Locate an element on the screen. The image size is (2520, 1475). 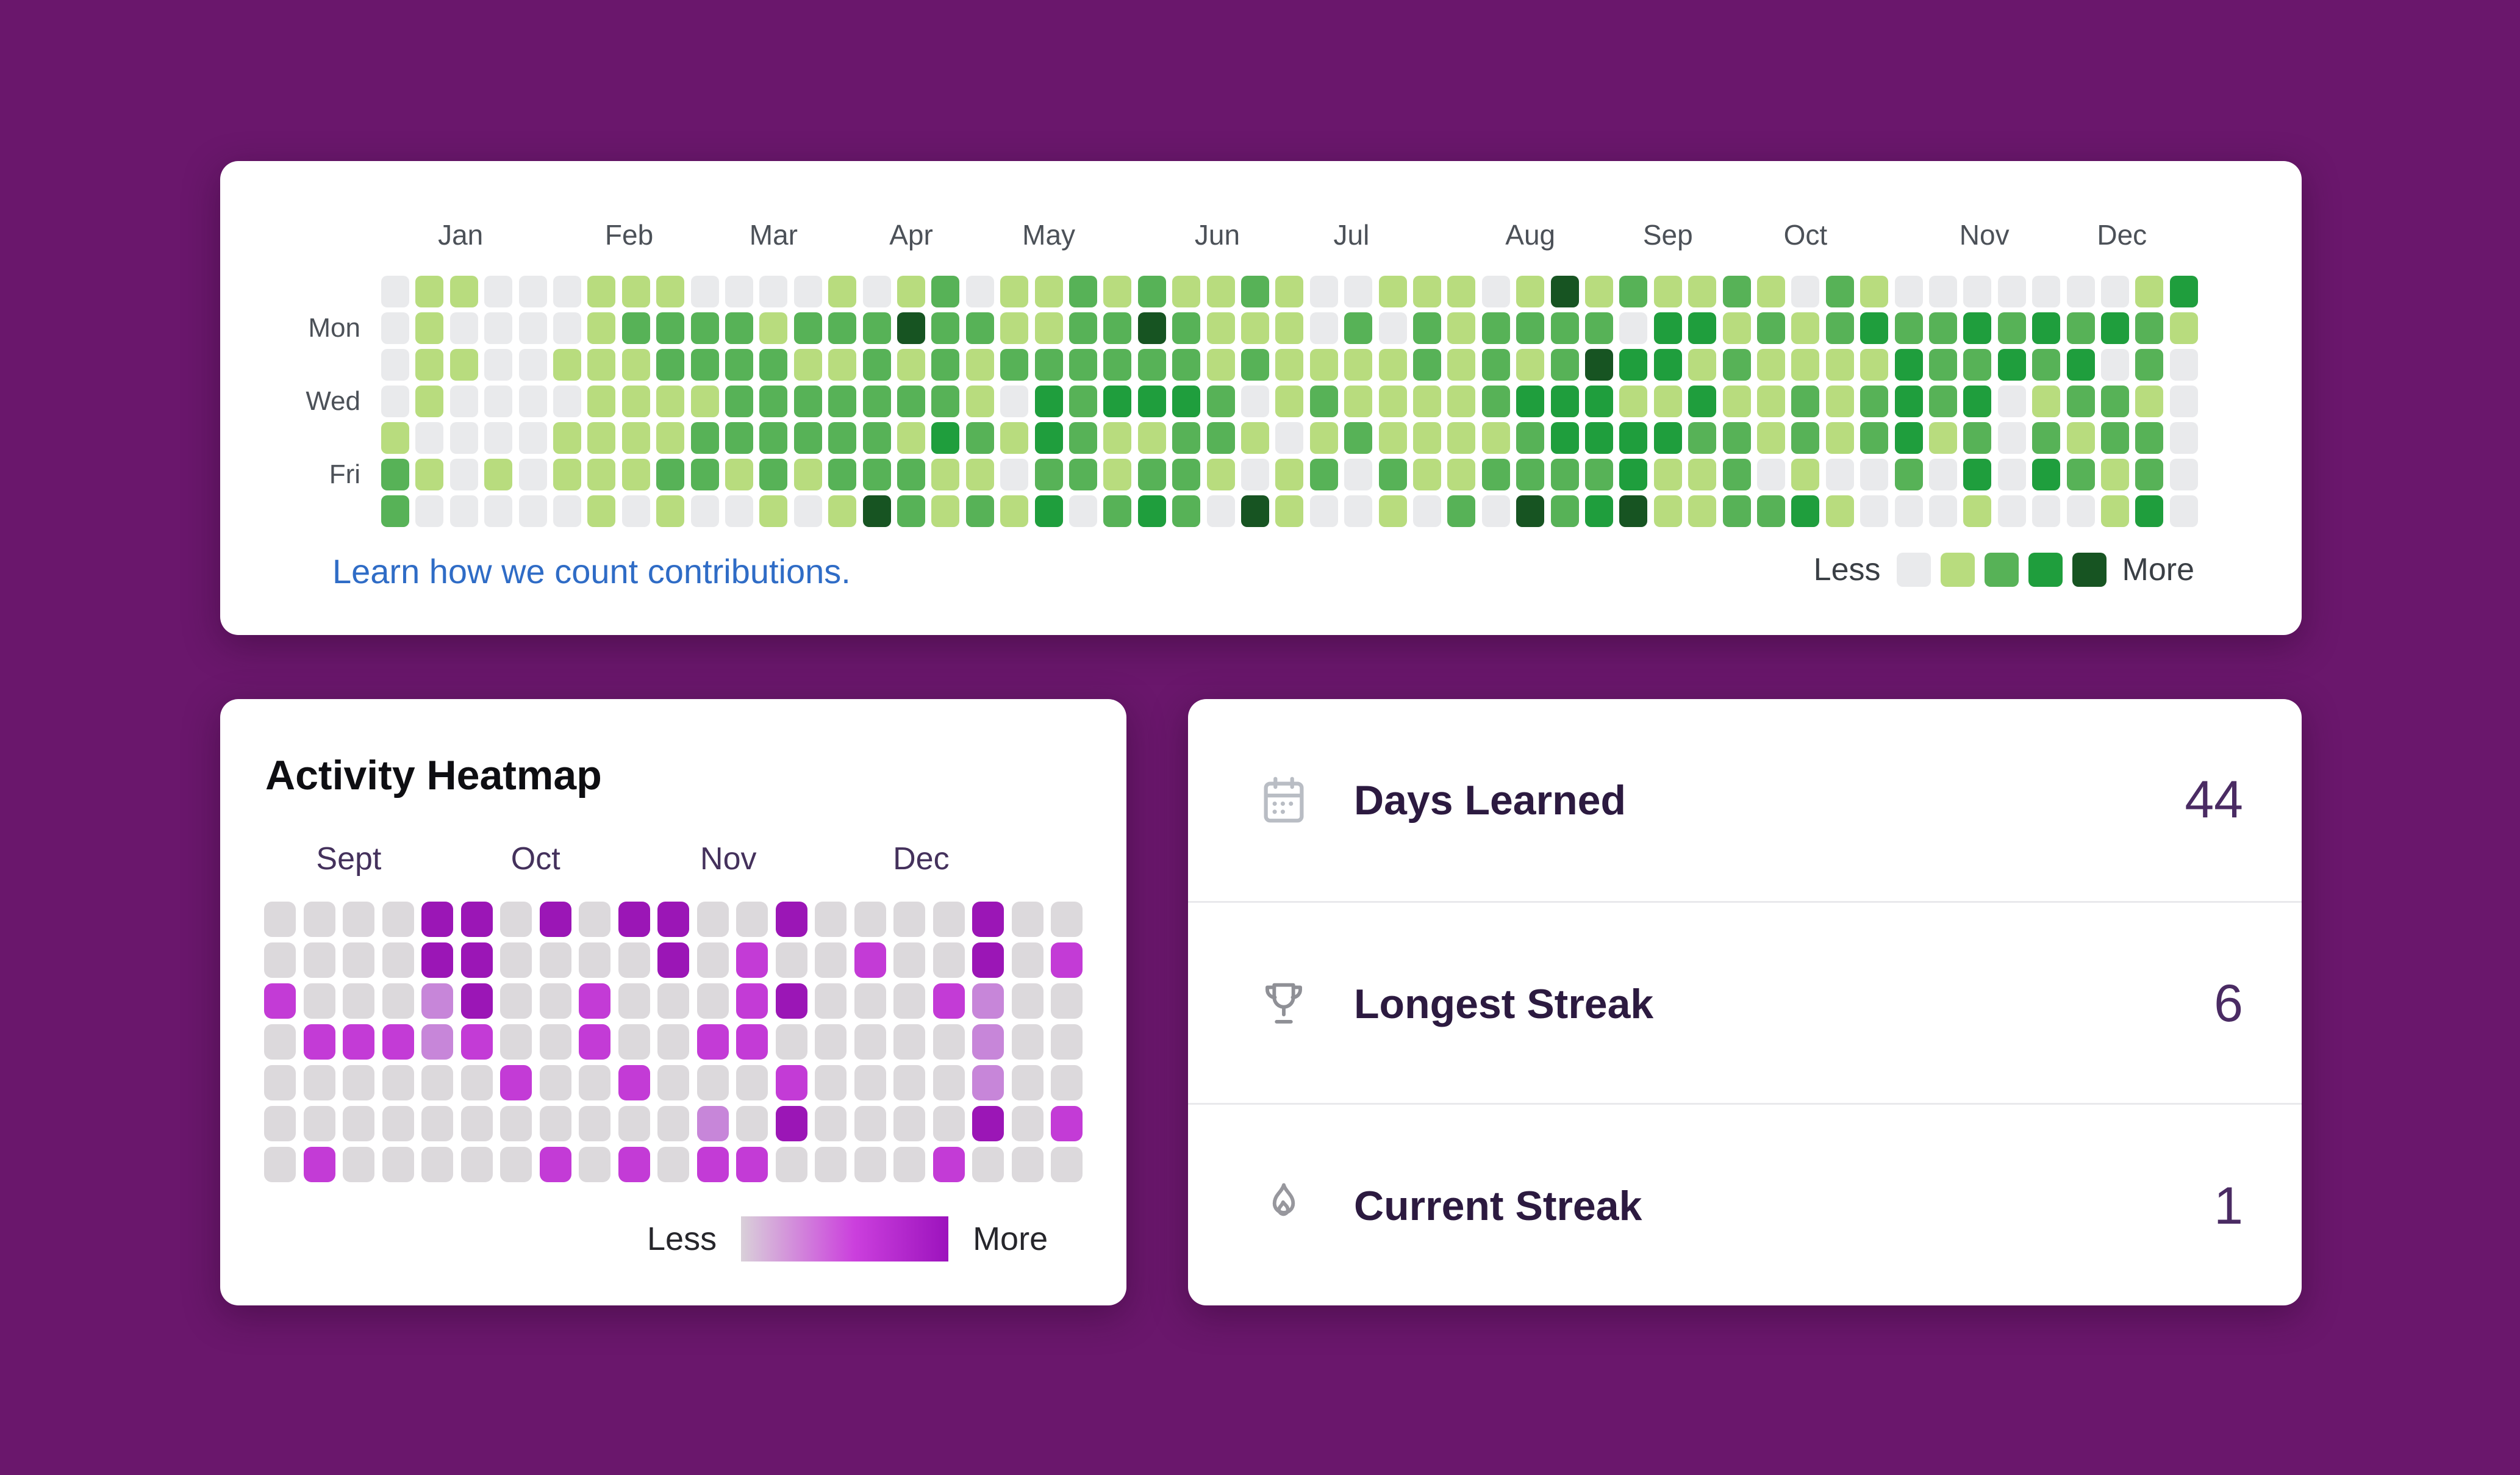
stat-row-longest-streak: Longest Streak 6 is located at coordinates (1745, 1003).